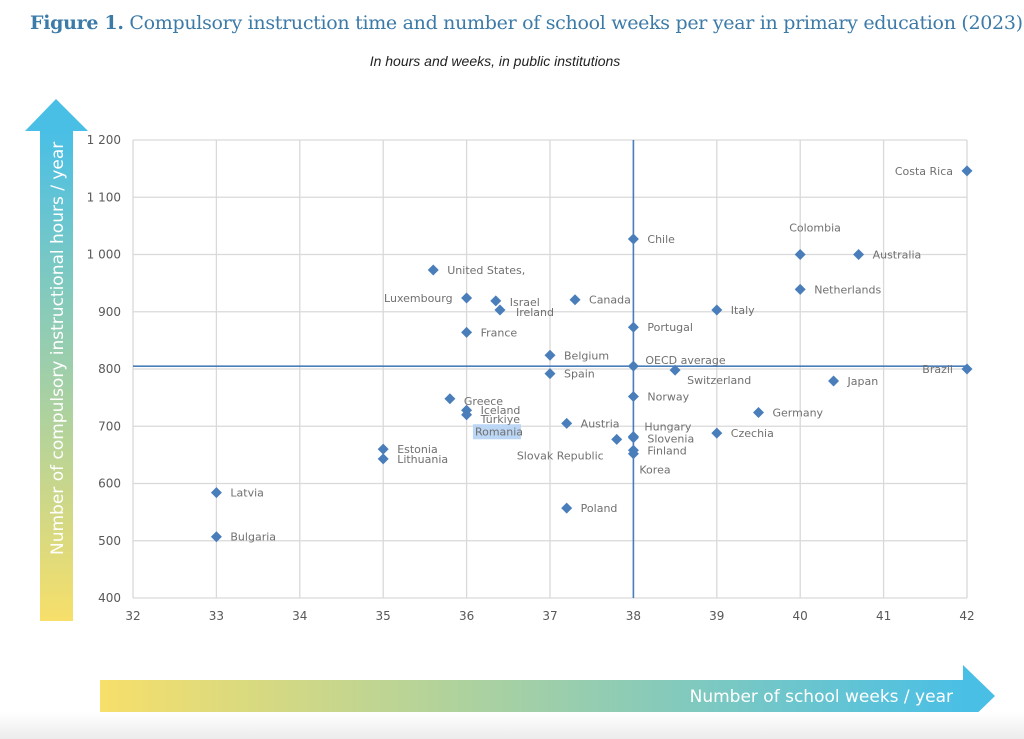 The width and height of the screenshot is (1024, 739). I want to click on marker-bulgaria, so click(216, 537).